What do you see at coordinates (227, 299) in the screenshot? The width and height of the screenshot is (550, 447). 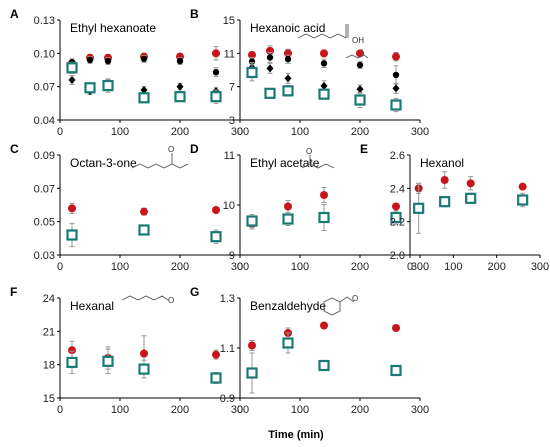 I see `y-tick-label: 1.3` at bounding box center [227, 299].